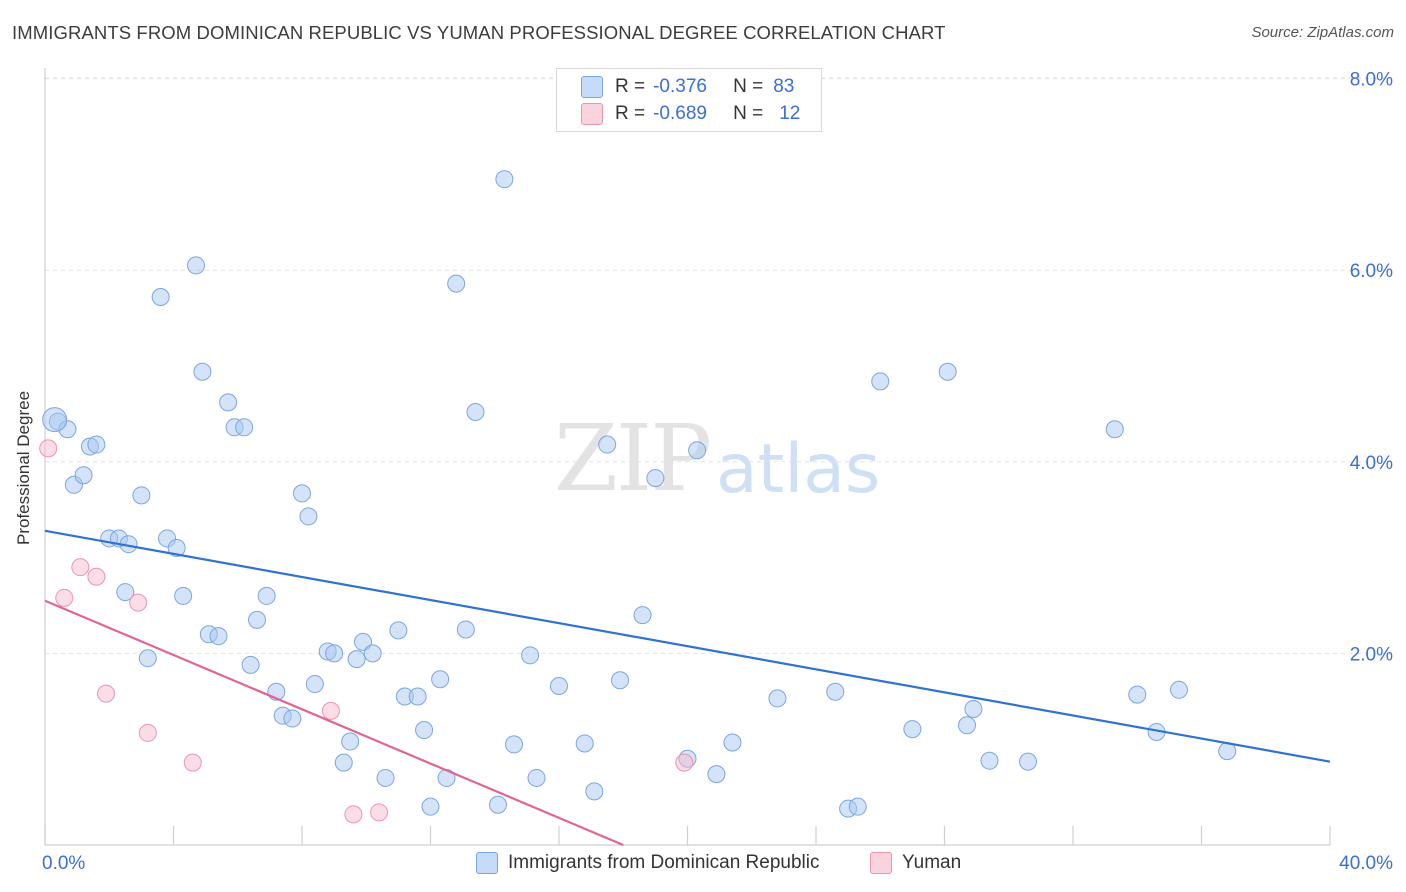 The image size is (1406, 892). What do you see at coordinates (748, 113) in the screenshot?
I see `legend-n-label: N =` at bounding box center [748, 113].